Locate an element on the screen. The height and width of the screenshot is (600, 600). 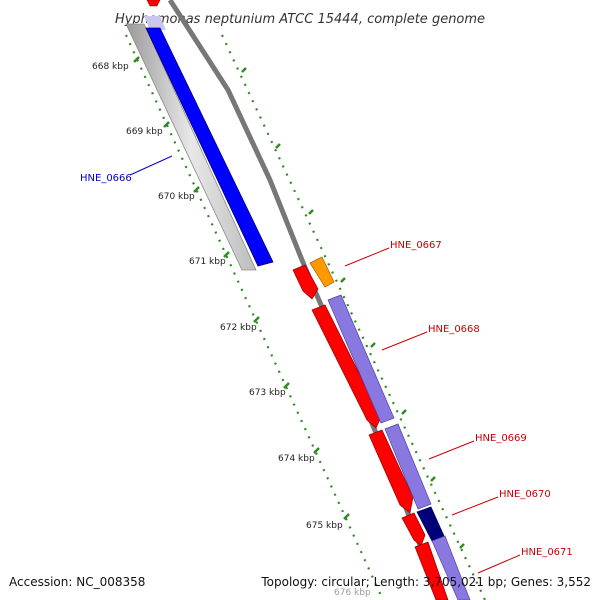
gene-HNE_0671-bar is located at coordinates (451, 567).